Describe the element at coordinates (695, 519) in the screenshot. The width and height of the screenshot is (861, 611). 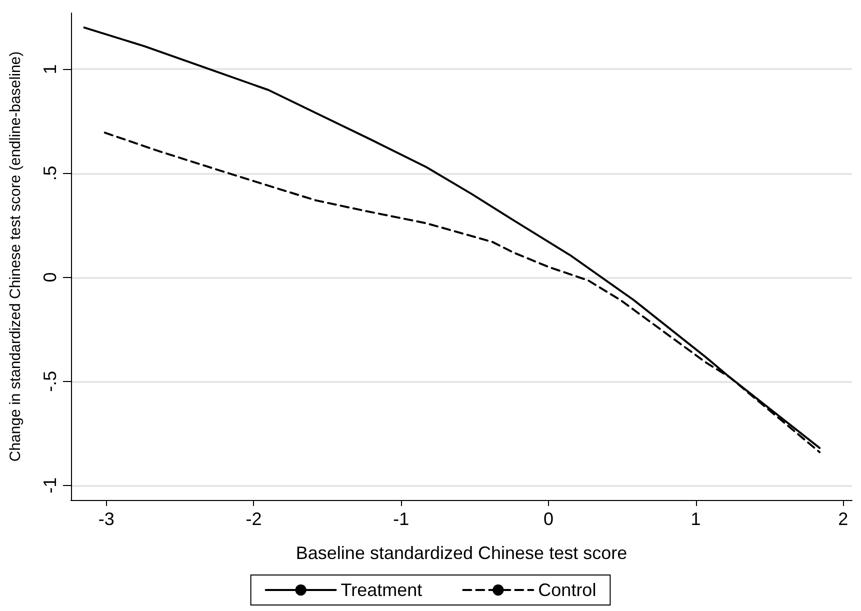
I see `x-tick-label: 1` at that location.